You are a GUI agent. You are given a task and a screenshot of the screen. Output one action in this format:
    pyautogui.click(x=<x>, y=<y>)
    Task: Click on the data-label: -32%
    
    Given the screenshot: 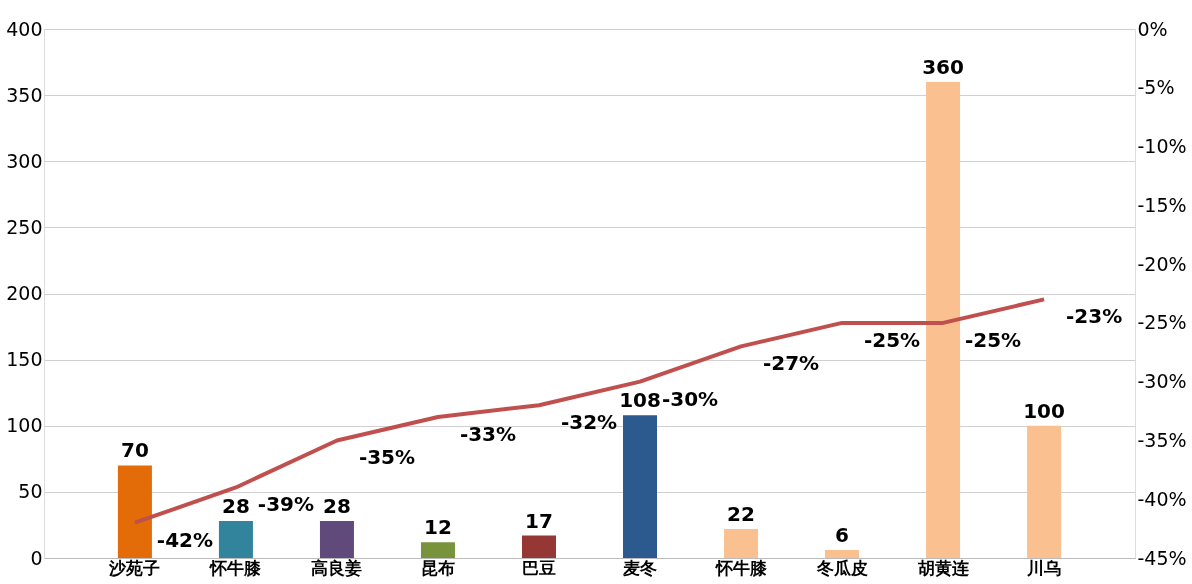 What is the action you would take?
    pyautogui.click(x=589, y=422)
    